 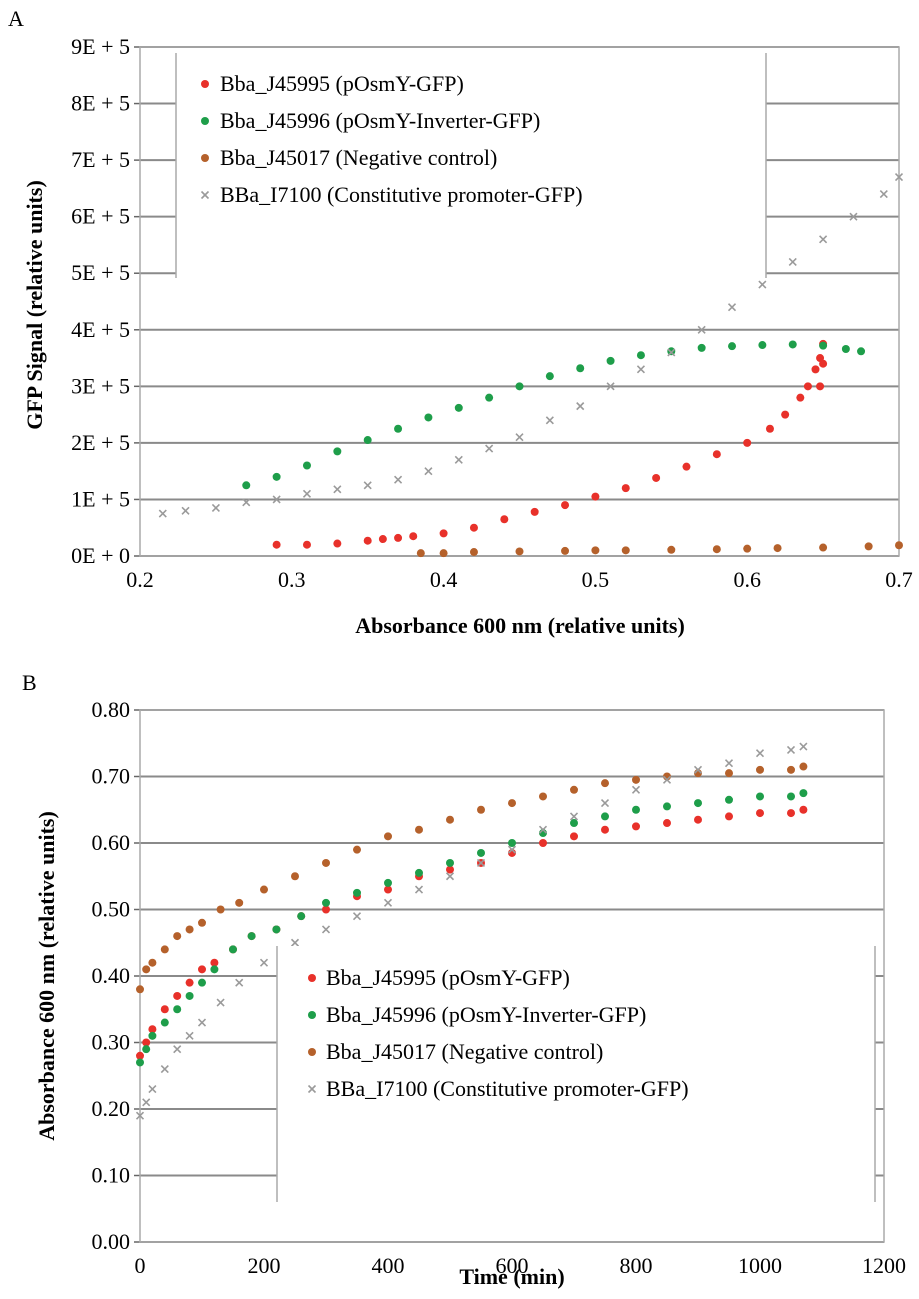 What do you see at coordinates (507, 1088) in the screenshot?
I see `legend-label: BBa_I7100 (Constitutive promoter-GFP)` at bounding box center [507, 1088].